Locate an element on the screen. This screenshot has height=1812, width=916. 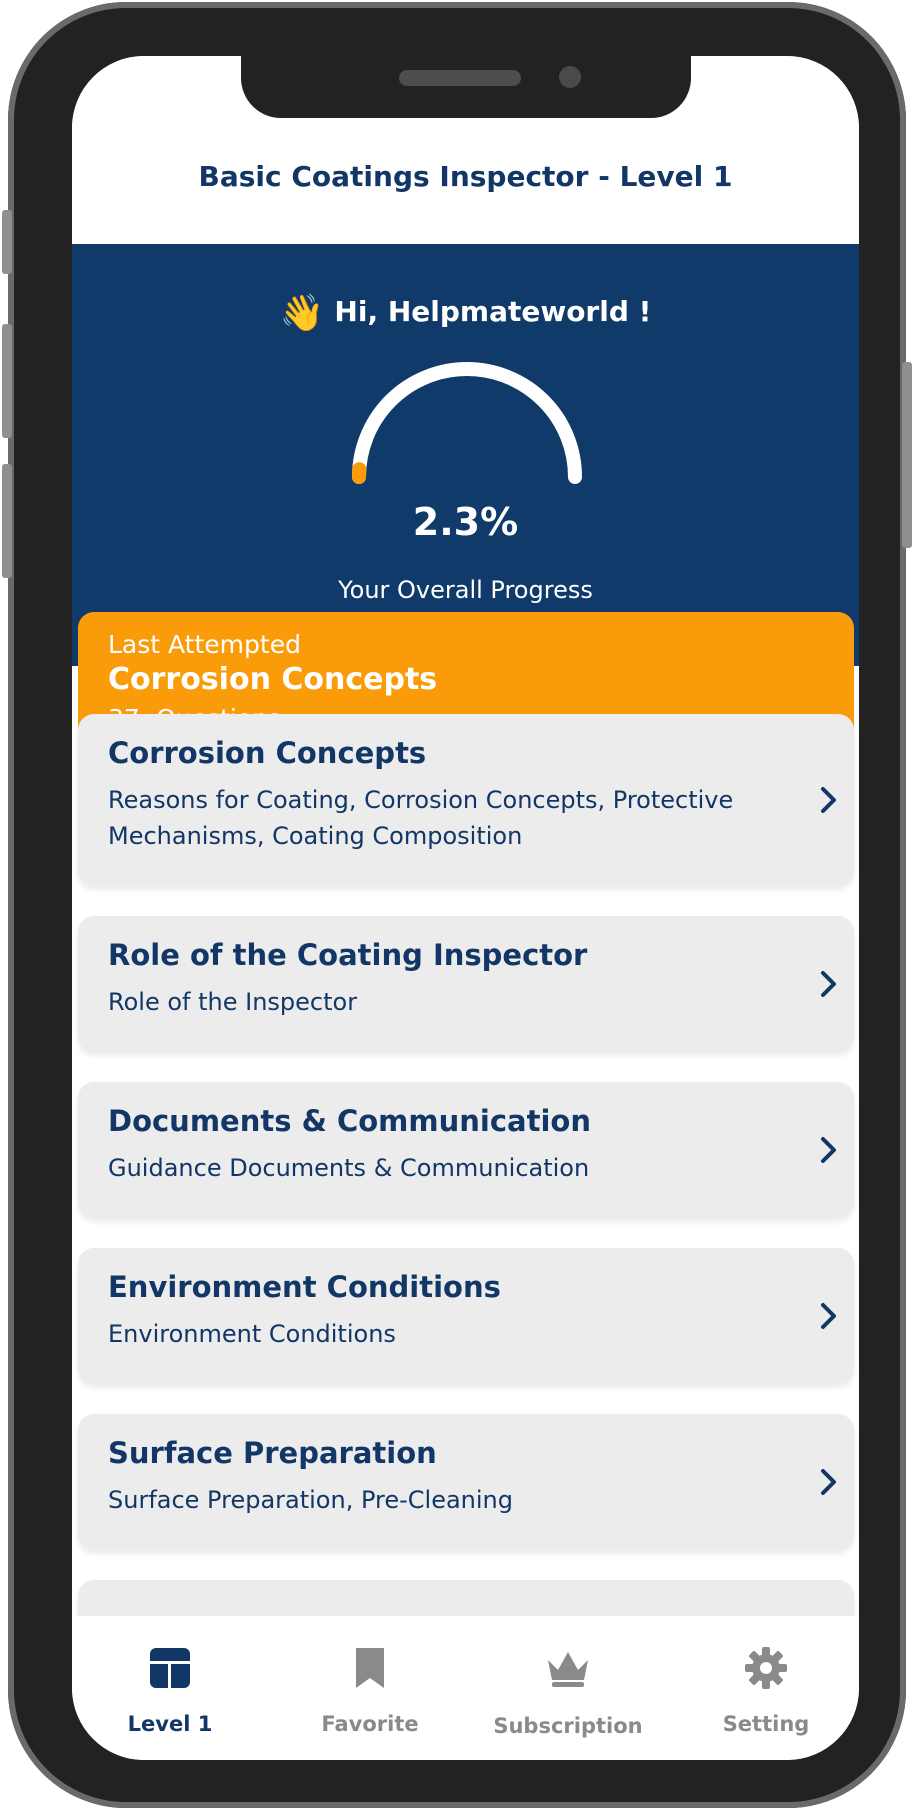
layout-icon is located at coordinates (170, 1668).